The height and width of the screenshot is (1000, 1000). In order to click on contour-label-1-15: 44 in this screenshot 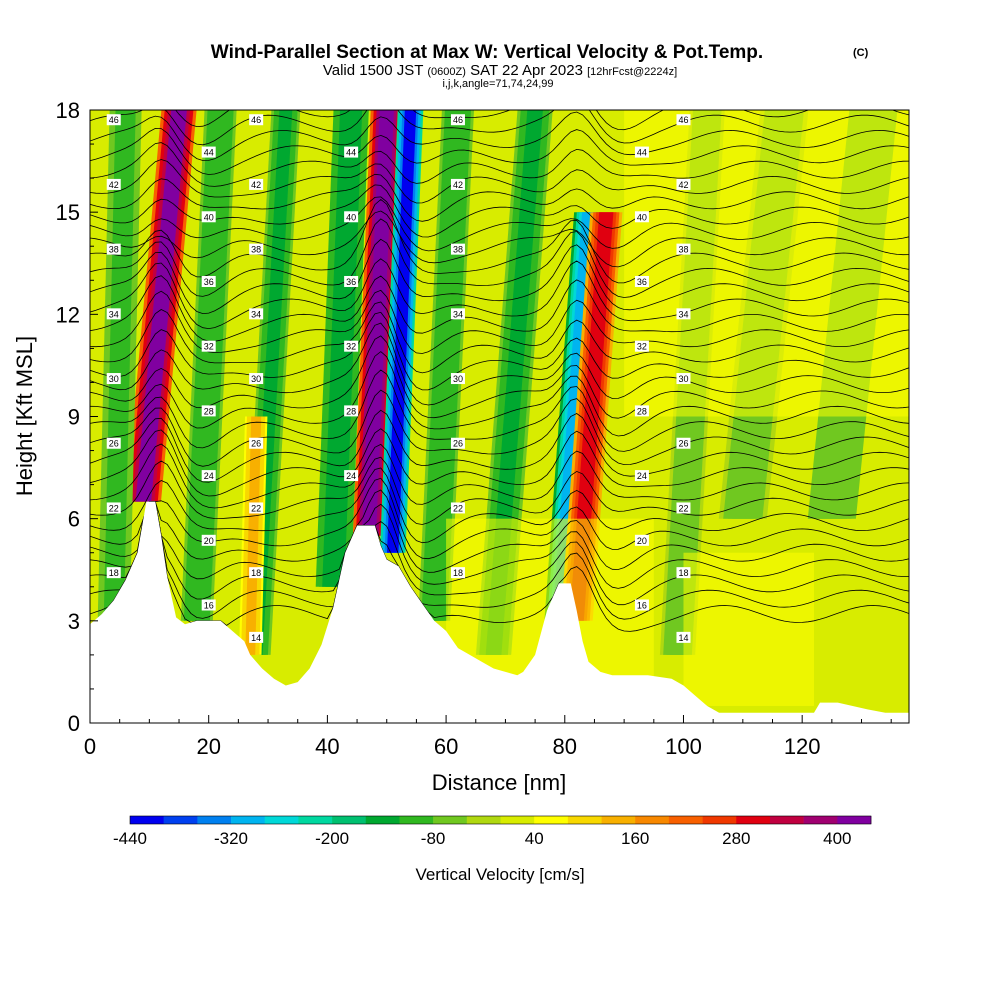, I will do `click(208, 152)`.